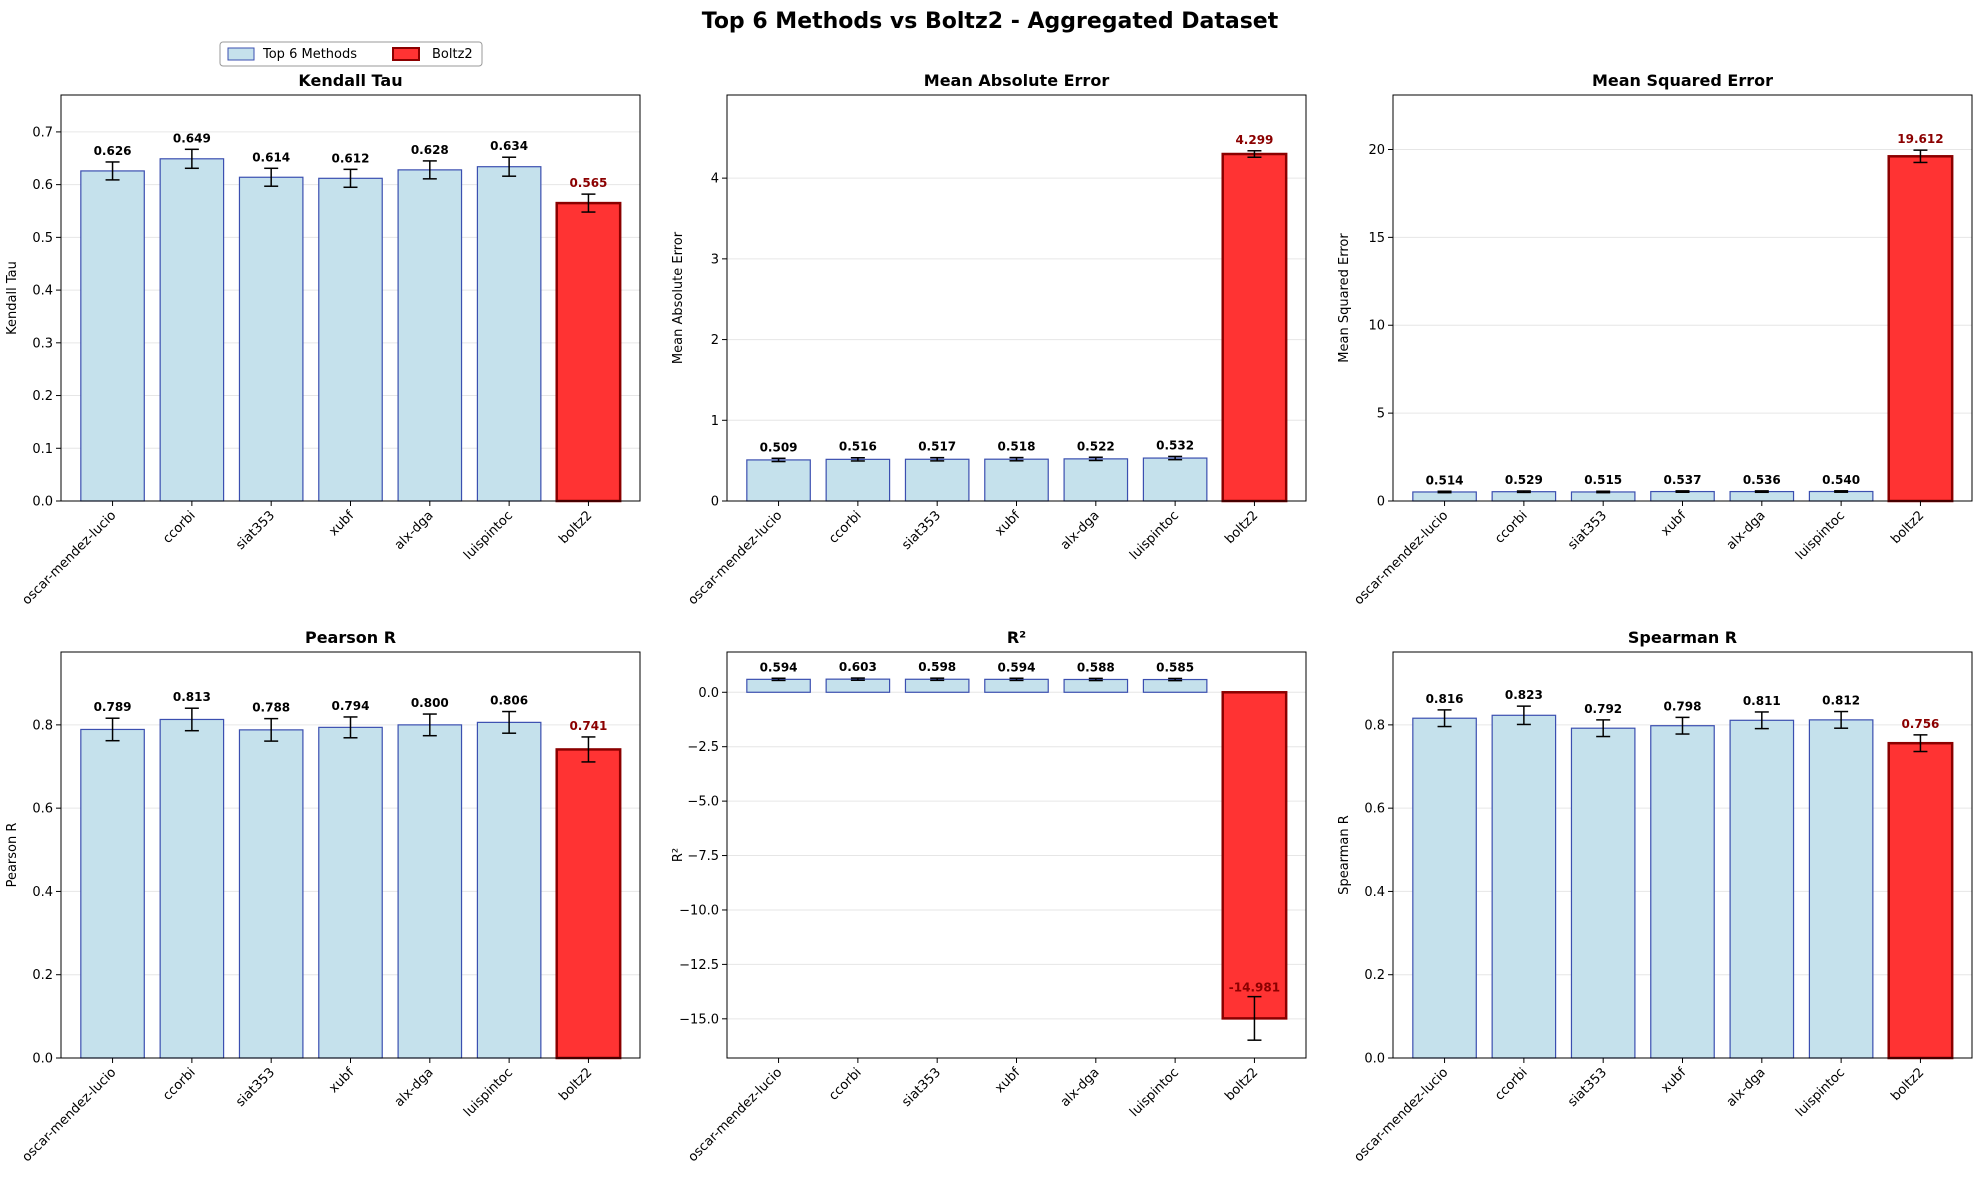 This screenshot has width=1981, height=1181. What do you see at coordinates (350, 80) in the screenshot?
I see `panel-title: Kendall Tau` at bounding box center [350, 80].